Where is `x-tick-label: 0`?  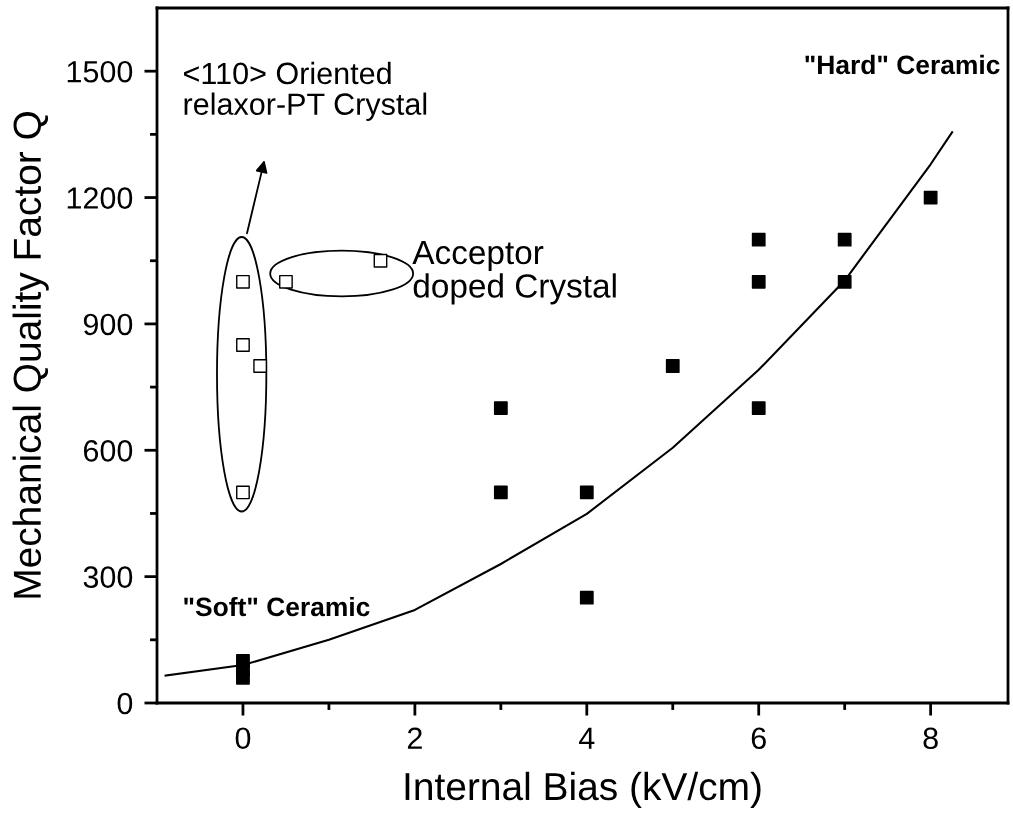
x-tick-label: 0 is located at coordinates (243, 738).